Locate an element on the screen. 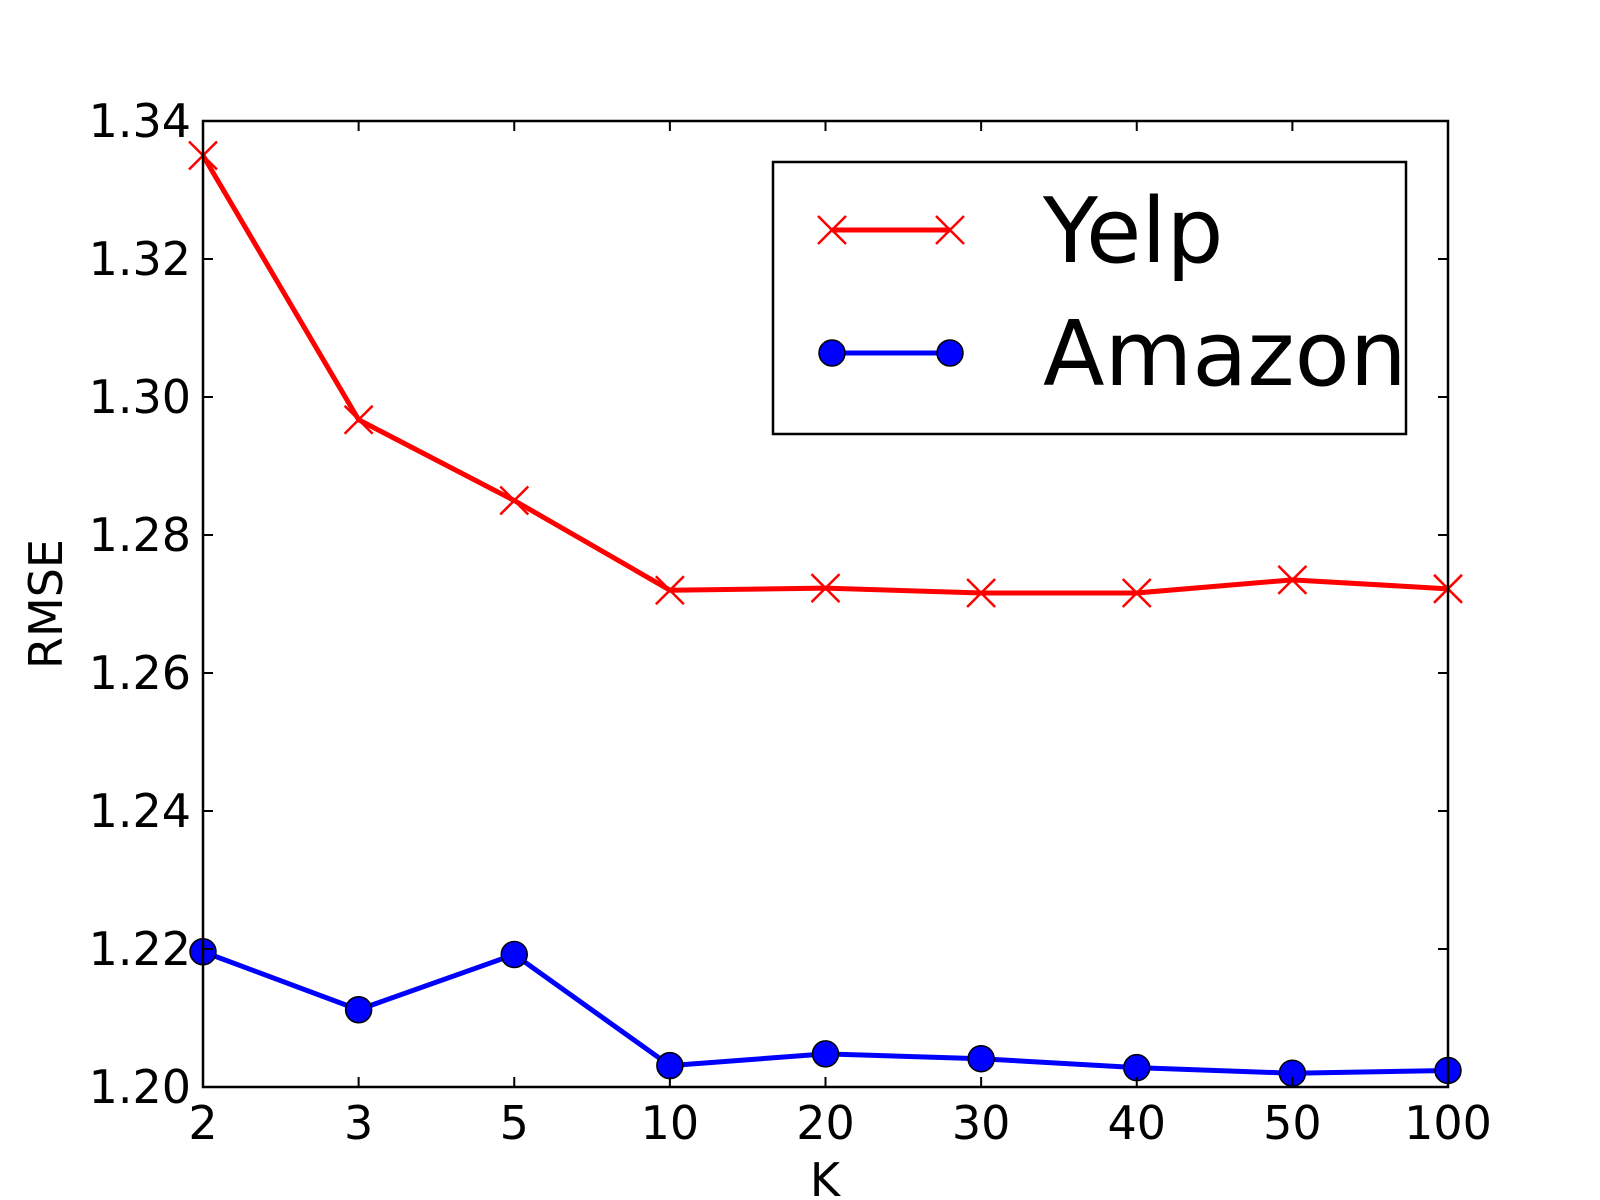 The height and width of the screenshot is (1200, 1600). legend-box is located at coordinates (1089, 298).